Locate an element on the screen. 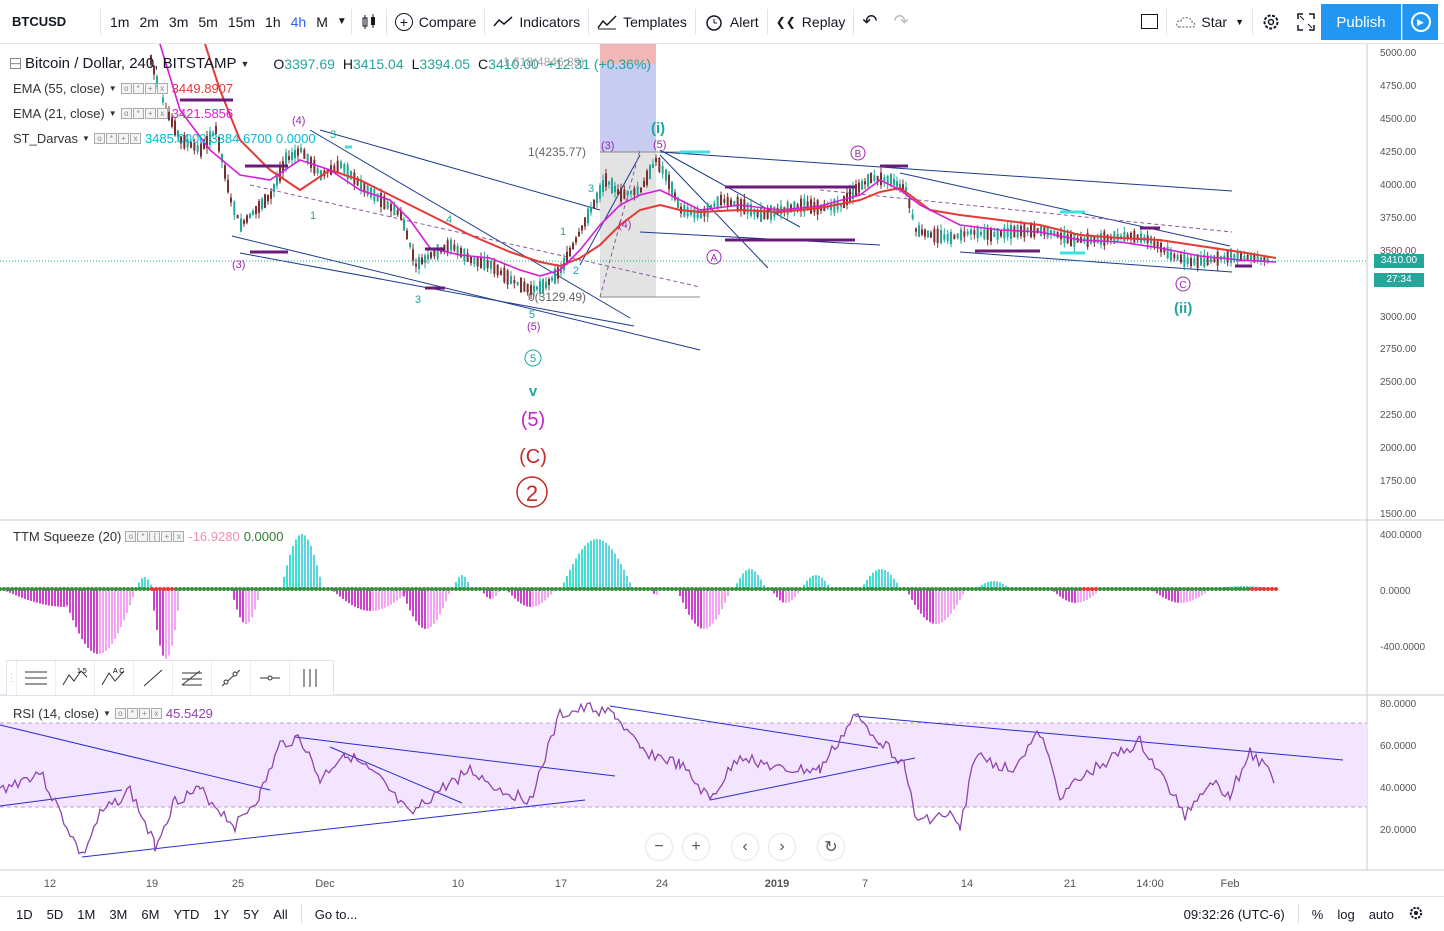  range-1y: 1Y is located at coordinates (221, 914).